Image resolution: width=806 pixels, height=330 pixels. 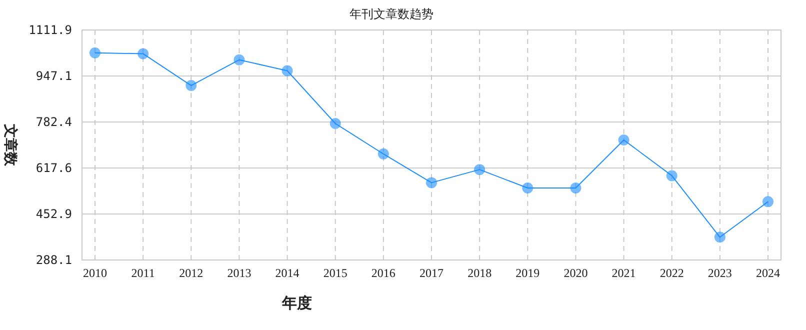 I want to click on y-tick-label: 617.6, so click(x=54, y=168).